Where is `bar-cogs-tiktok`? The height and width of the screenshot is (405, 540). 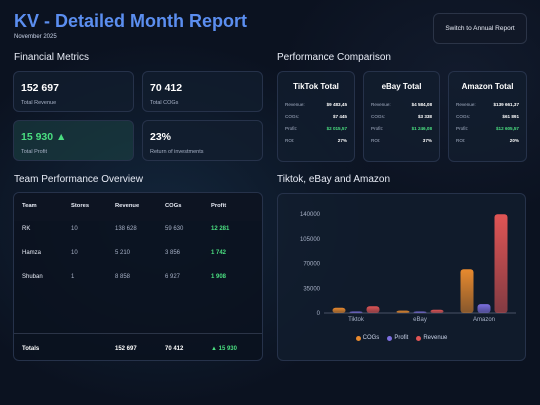
bar-cogs-tiktok is located at coordinates (339, 310).